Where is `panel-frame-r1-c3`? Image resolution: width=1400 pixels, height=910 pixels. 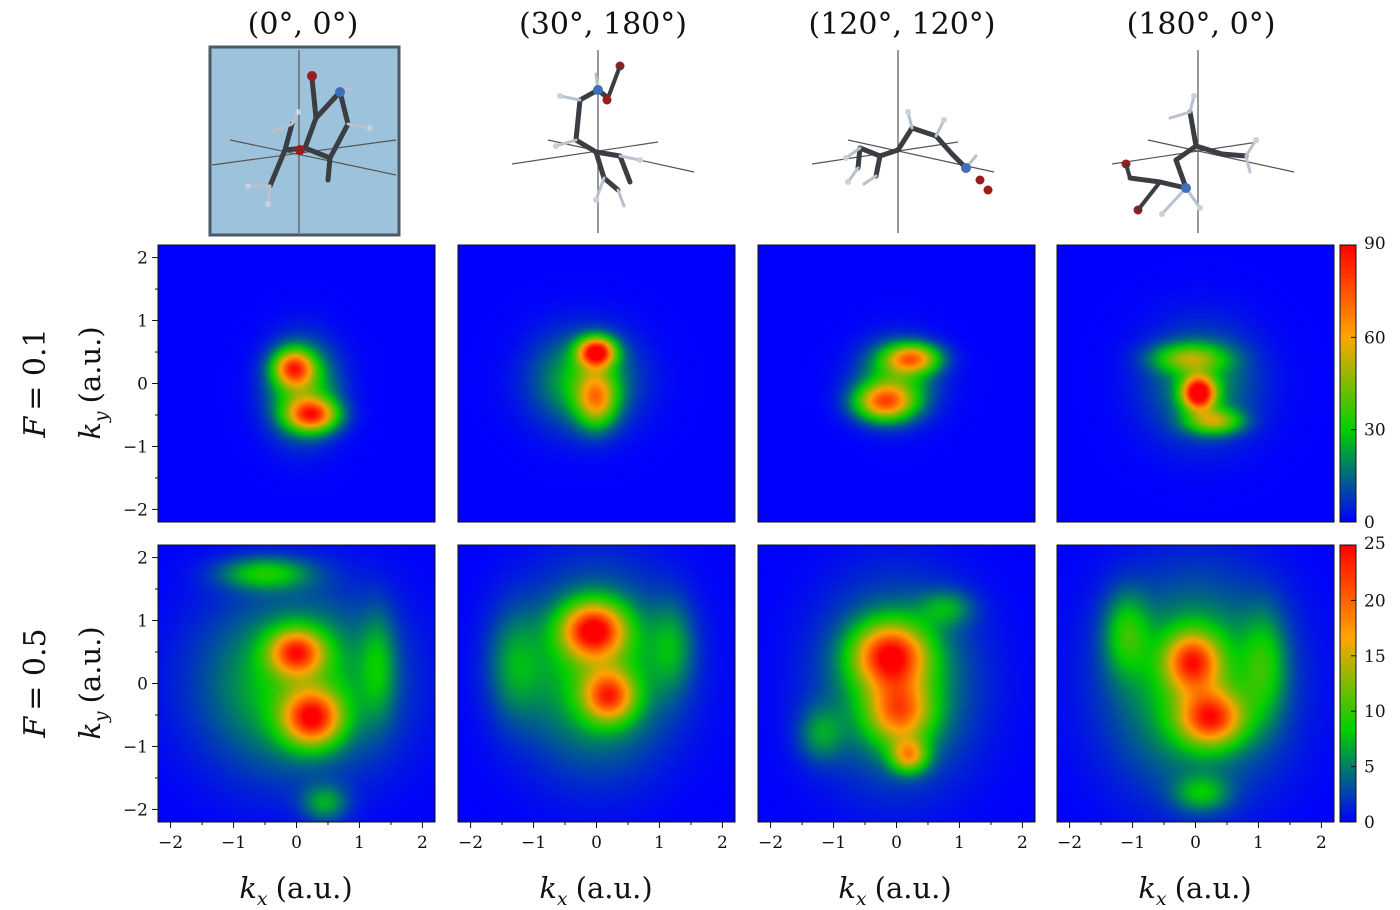
panel-frame-r1-c3 is located at coordinates (896, 383).